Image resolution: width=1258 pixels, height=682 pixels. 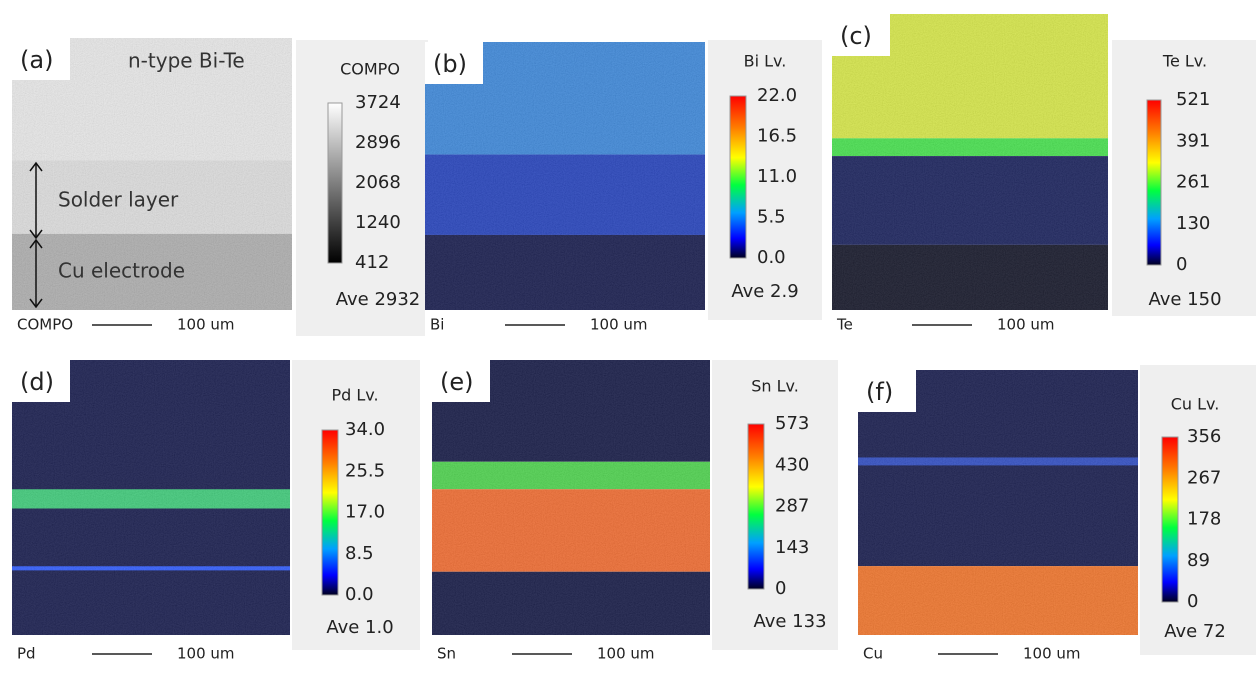 I want to click on element-caption: Pd, so click(x=26, y=654).